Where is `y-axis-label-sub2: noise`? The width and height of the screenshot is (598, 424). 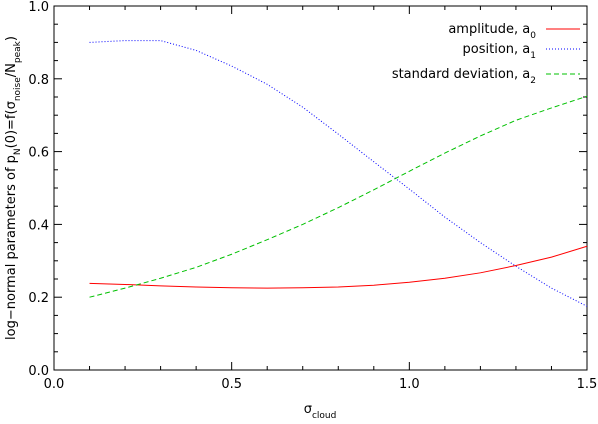 y-axis-label-sub2: noise is located at coordinates (18, 89).